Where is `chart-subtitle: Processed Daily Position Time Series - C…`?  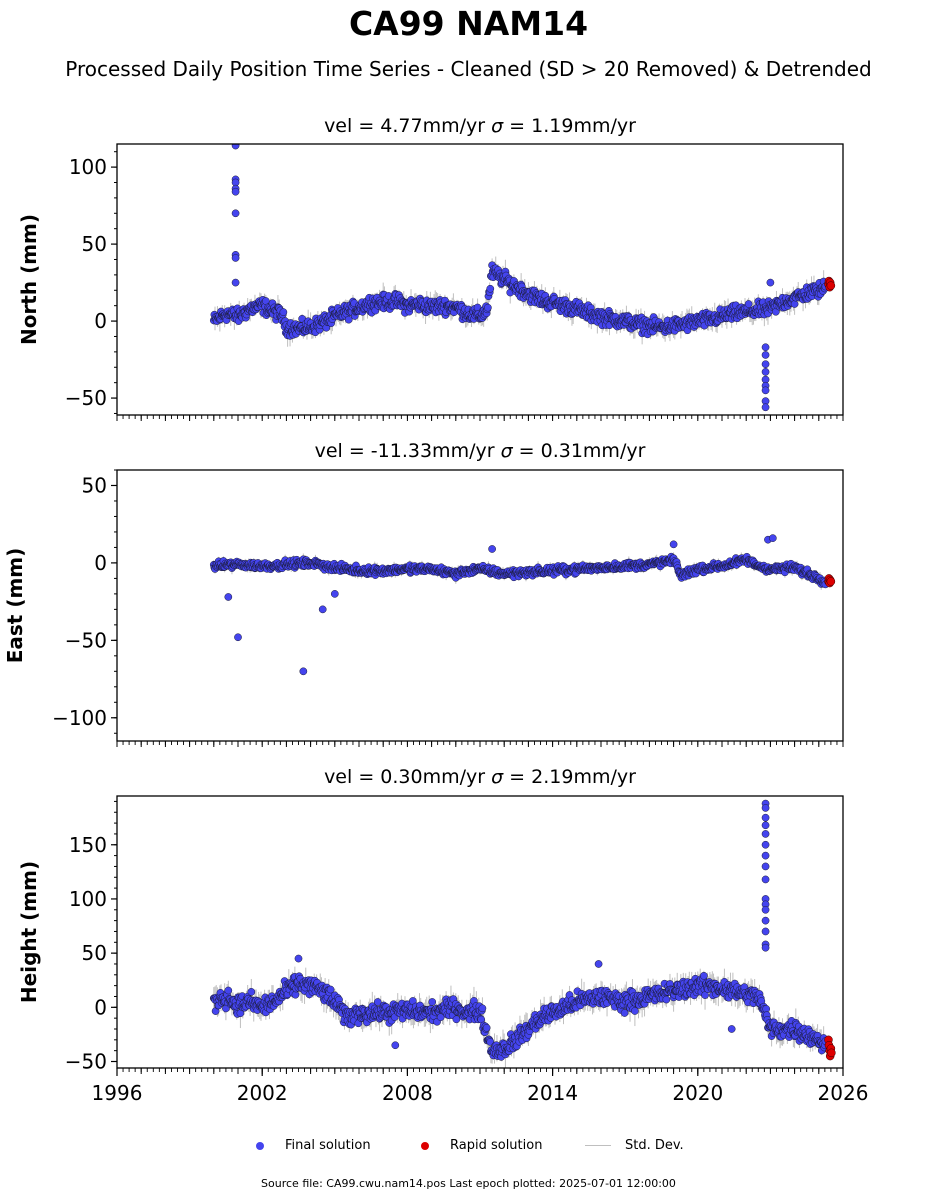 chart-subtitle: Processed Daily Position Time Series - C… is located at coordinates (468, 69).